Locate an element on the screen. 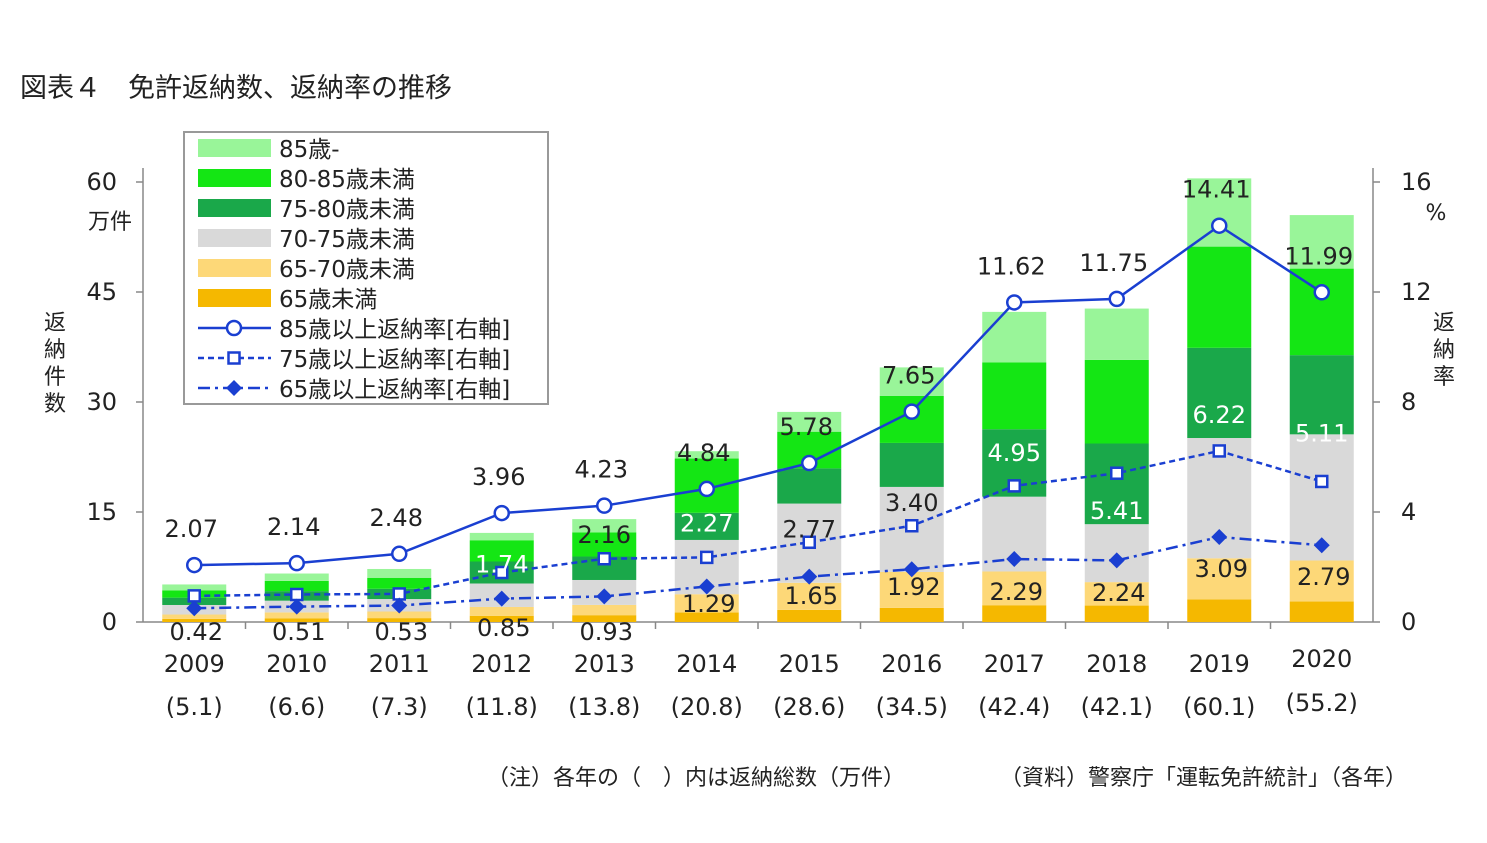 The width and height of the screenshot is (1487, 843). right-axis-title-char: 率 is located at coordinates (1444, 377).